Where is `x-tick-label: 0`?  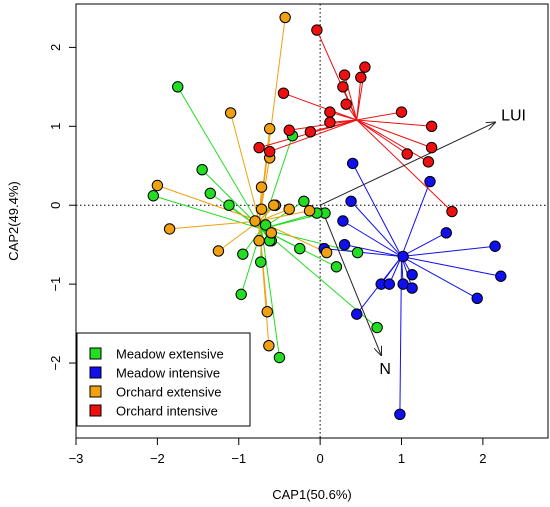
x-tick-label: 0 is located at coordinates (320, 458).